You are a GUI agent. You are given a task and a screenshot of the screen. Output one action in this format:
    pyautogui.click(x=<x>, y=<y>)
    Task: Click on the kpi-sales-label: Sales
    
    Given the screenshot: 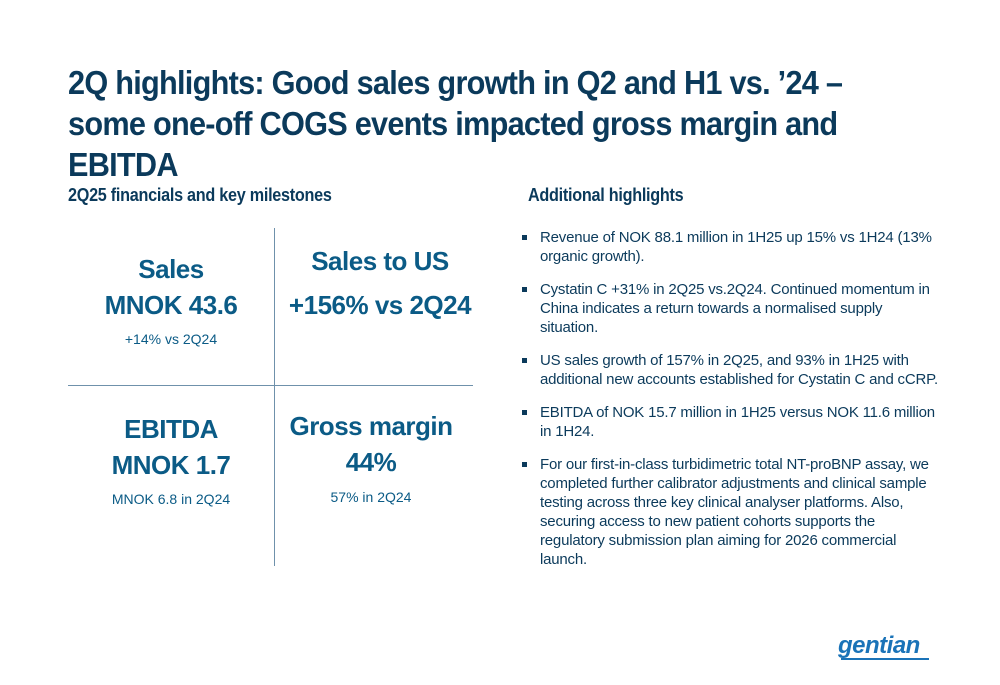 What is the action you would take?
    pyautogui.click(x=171, y=269)
    